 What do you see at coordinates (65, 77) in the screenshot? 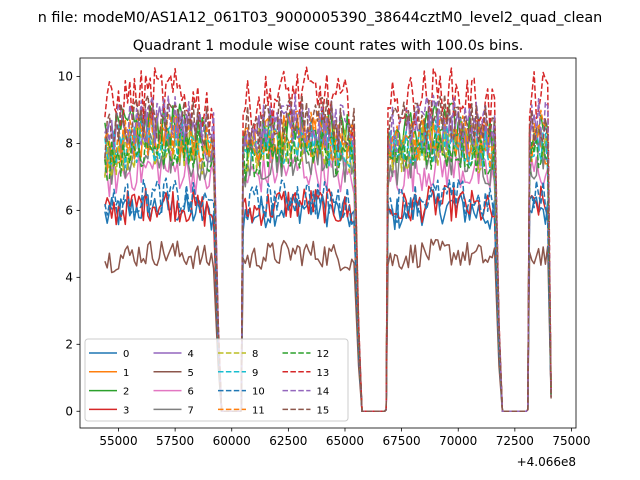
I see `y-tick-label: 10` at bounding box center [65, 77].